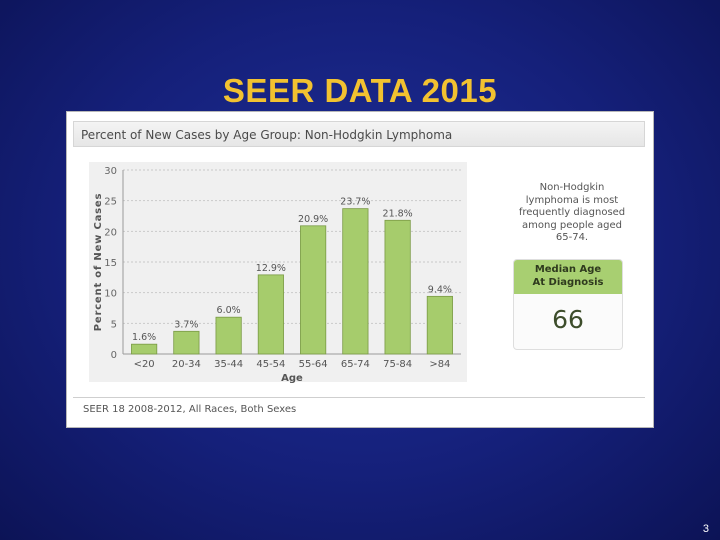 The width and height of the screenshot is (720, 540). What do you see at coordinates (110, 263) in the screenshot?
I see `y-tick-label: 15` at bounding box center [110, 263].